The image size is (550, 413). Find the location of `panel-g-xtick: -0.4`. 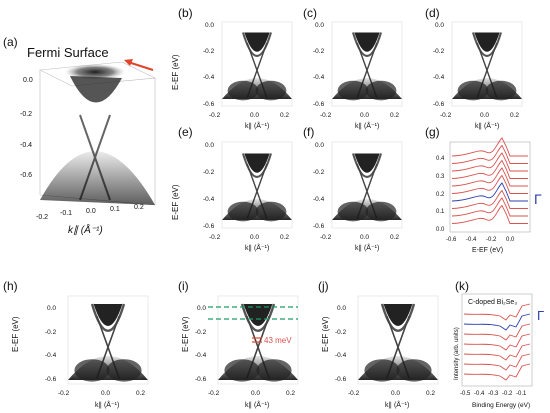

panel-g-xtick: -0.4 is located at coordinates (471, 240).